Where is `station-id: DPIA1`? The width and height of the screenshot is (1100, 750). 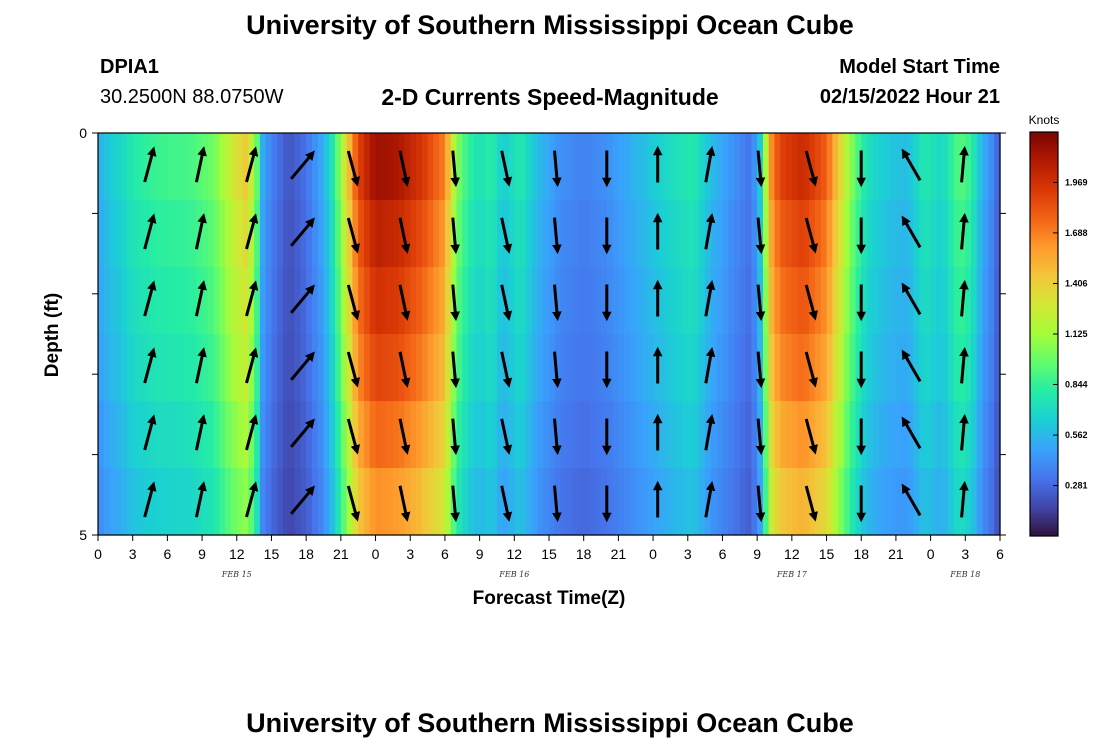 station-id: DPIA1 is located at coordinates (129, 67).